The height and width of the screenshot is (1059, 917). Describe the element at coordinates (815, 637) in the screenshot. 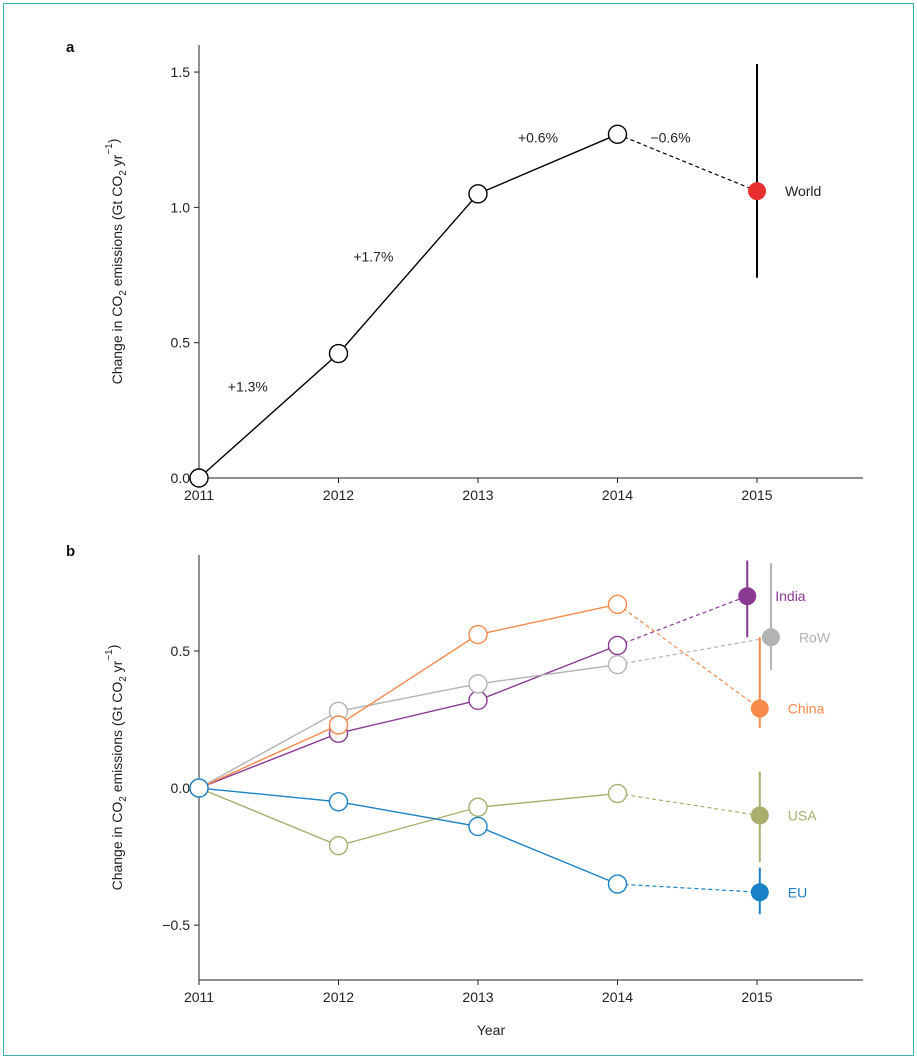

I see `series-label: RoW` at that location.